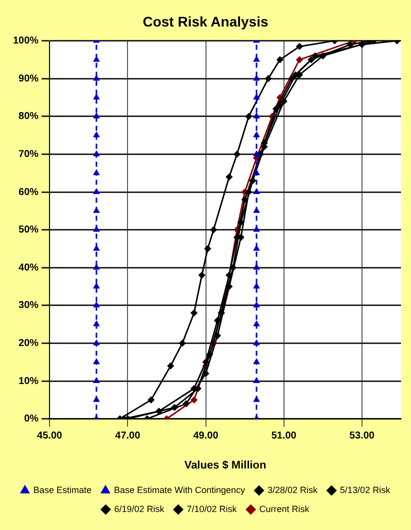  Describe the element at coordinates (284, 436) in the screenshot. I see `x-tick-label: 51.00` at that location.